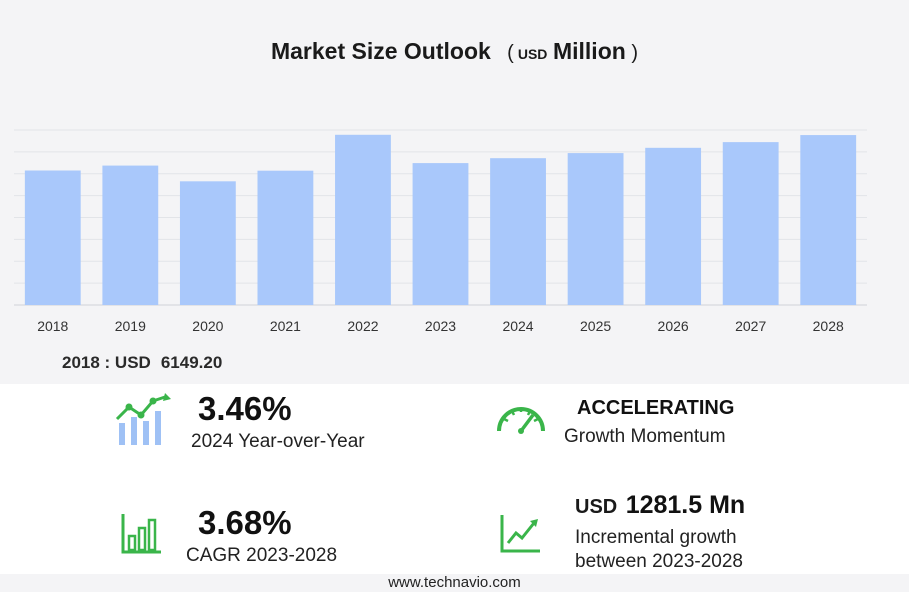  I want to click on unit-code: USD, so click(532, 54).